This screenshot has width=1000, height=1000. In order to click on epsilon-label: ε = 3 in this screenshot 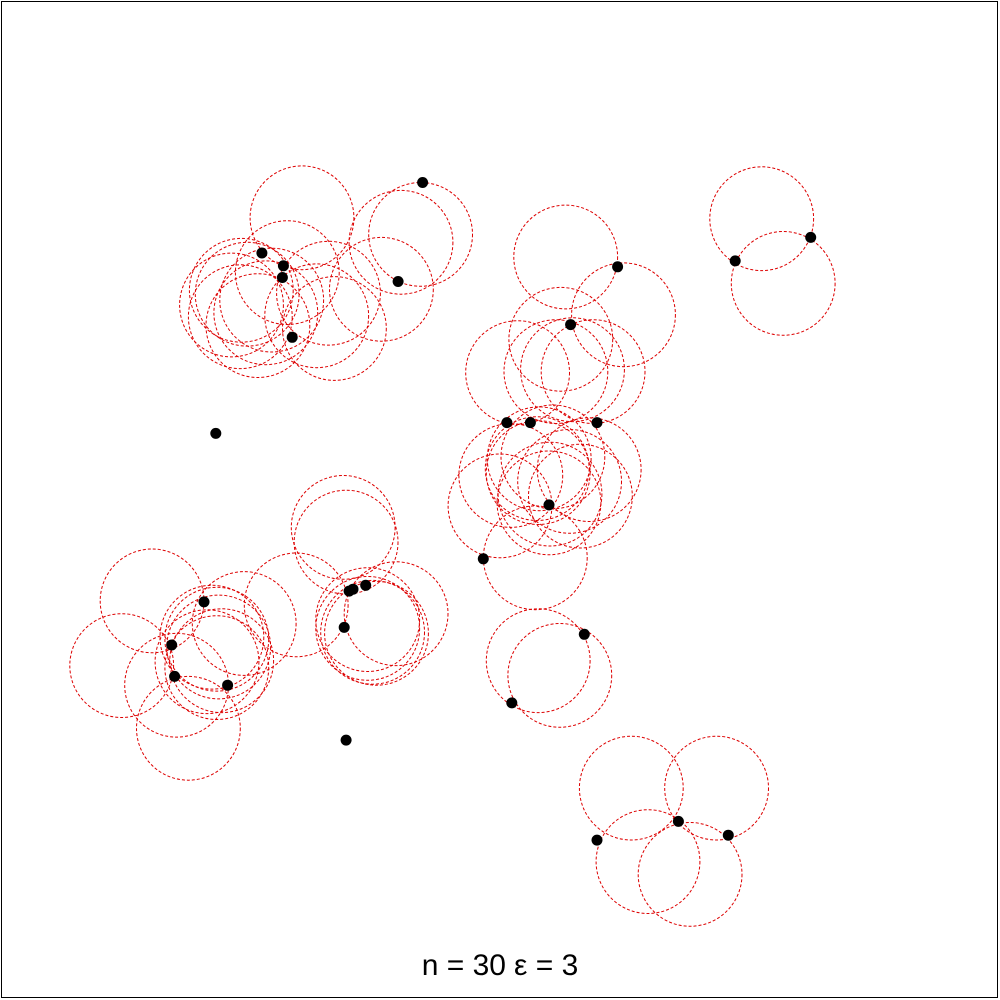, I will do `click(546, 965)`.